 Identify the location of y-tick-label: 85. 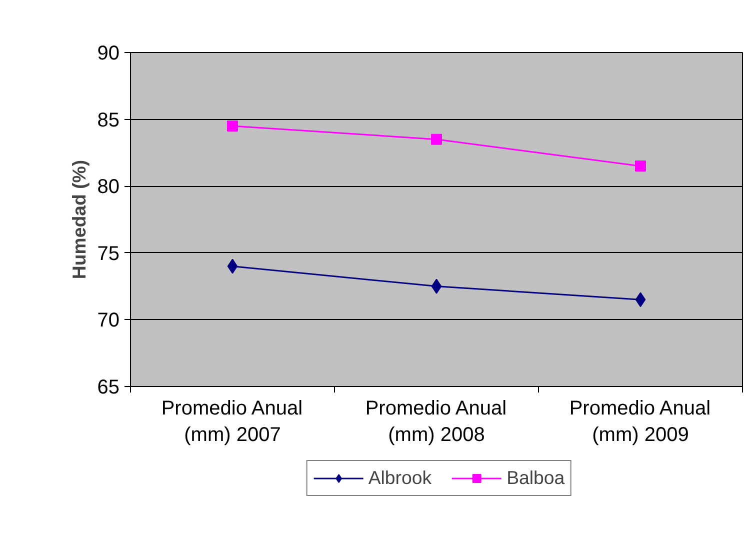
(108, 120).